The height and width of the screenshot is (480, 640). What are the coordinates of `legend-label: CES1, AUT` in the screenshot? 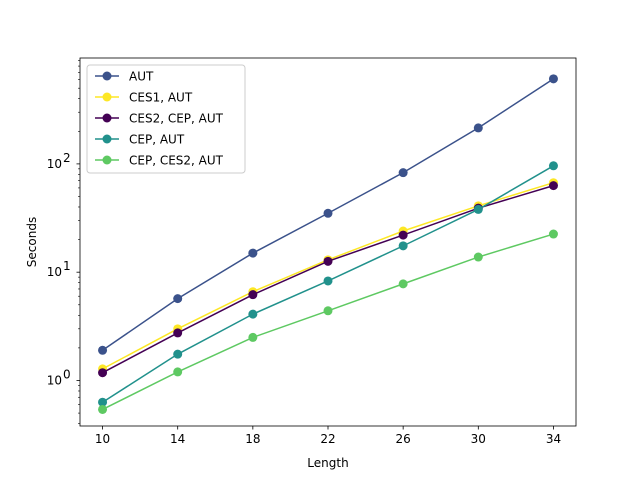 It's located at (161, 98).